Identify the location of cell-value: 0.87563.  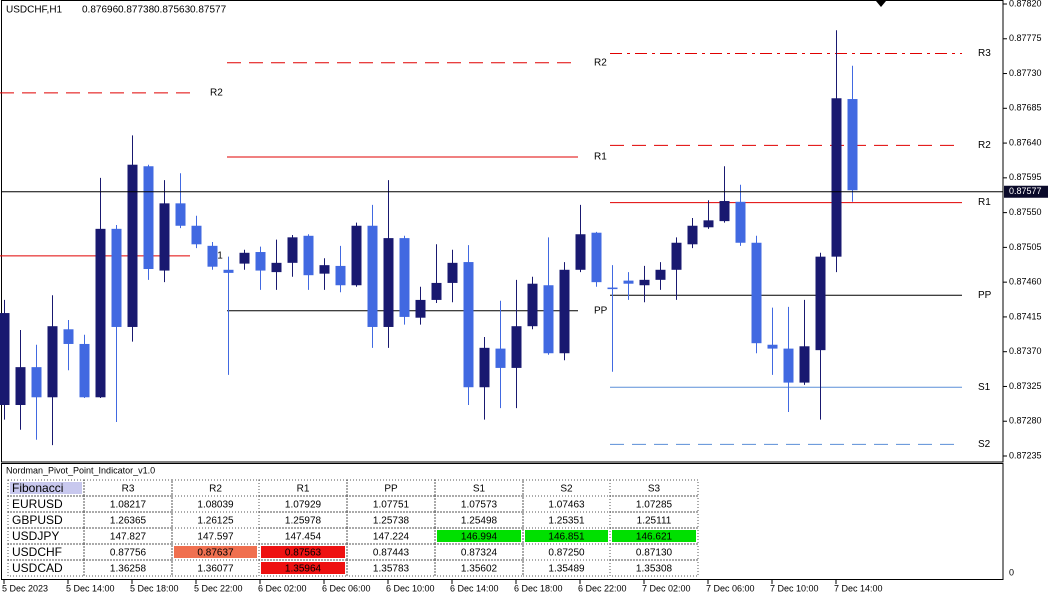
(303, 553).